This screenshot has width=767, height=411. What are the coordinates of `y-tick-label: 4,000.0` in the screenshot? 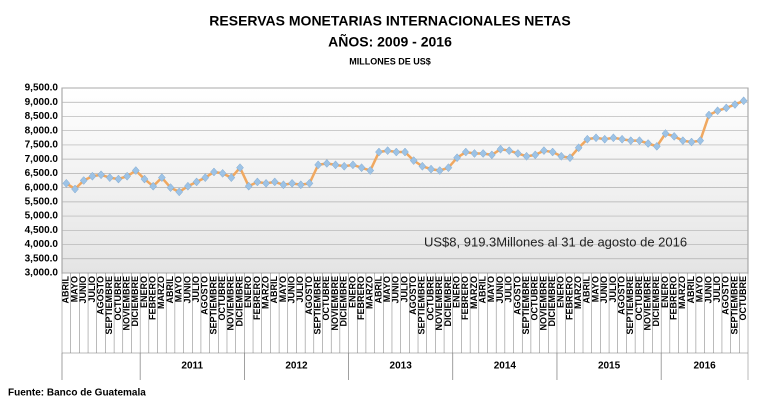 It's located at (42, 244).